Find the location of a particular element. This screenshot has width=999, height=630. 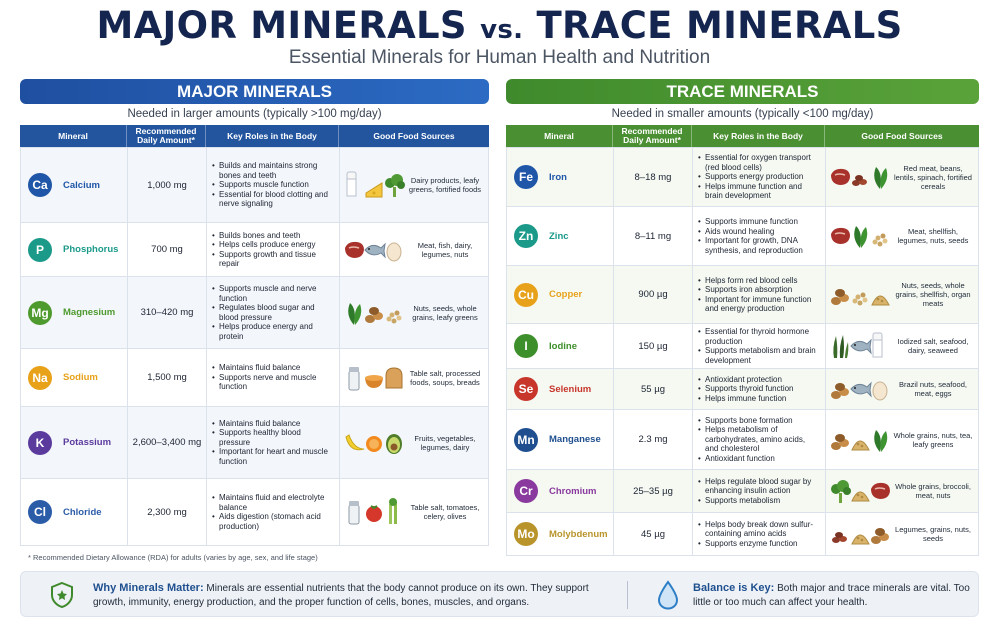

milk-icon is located at coordinates (877, 345).